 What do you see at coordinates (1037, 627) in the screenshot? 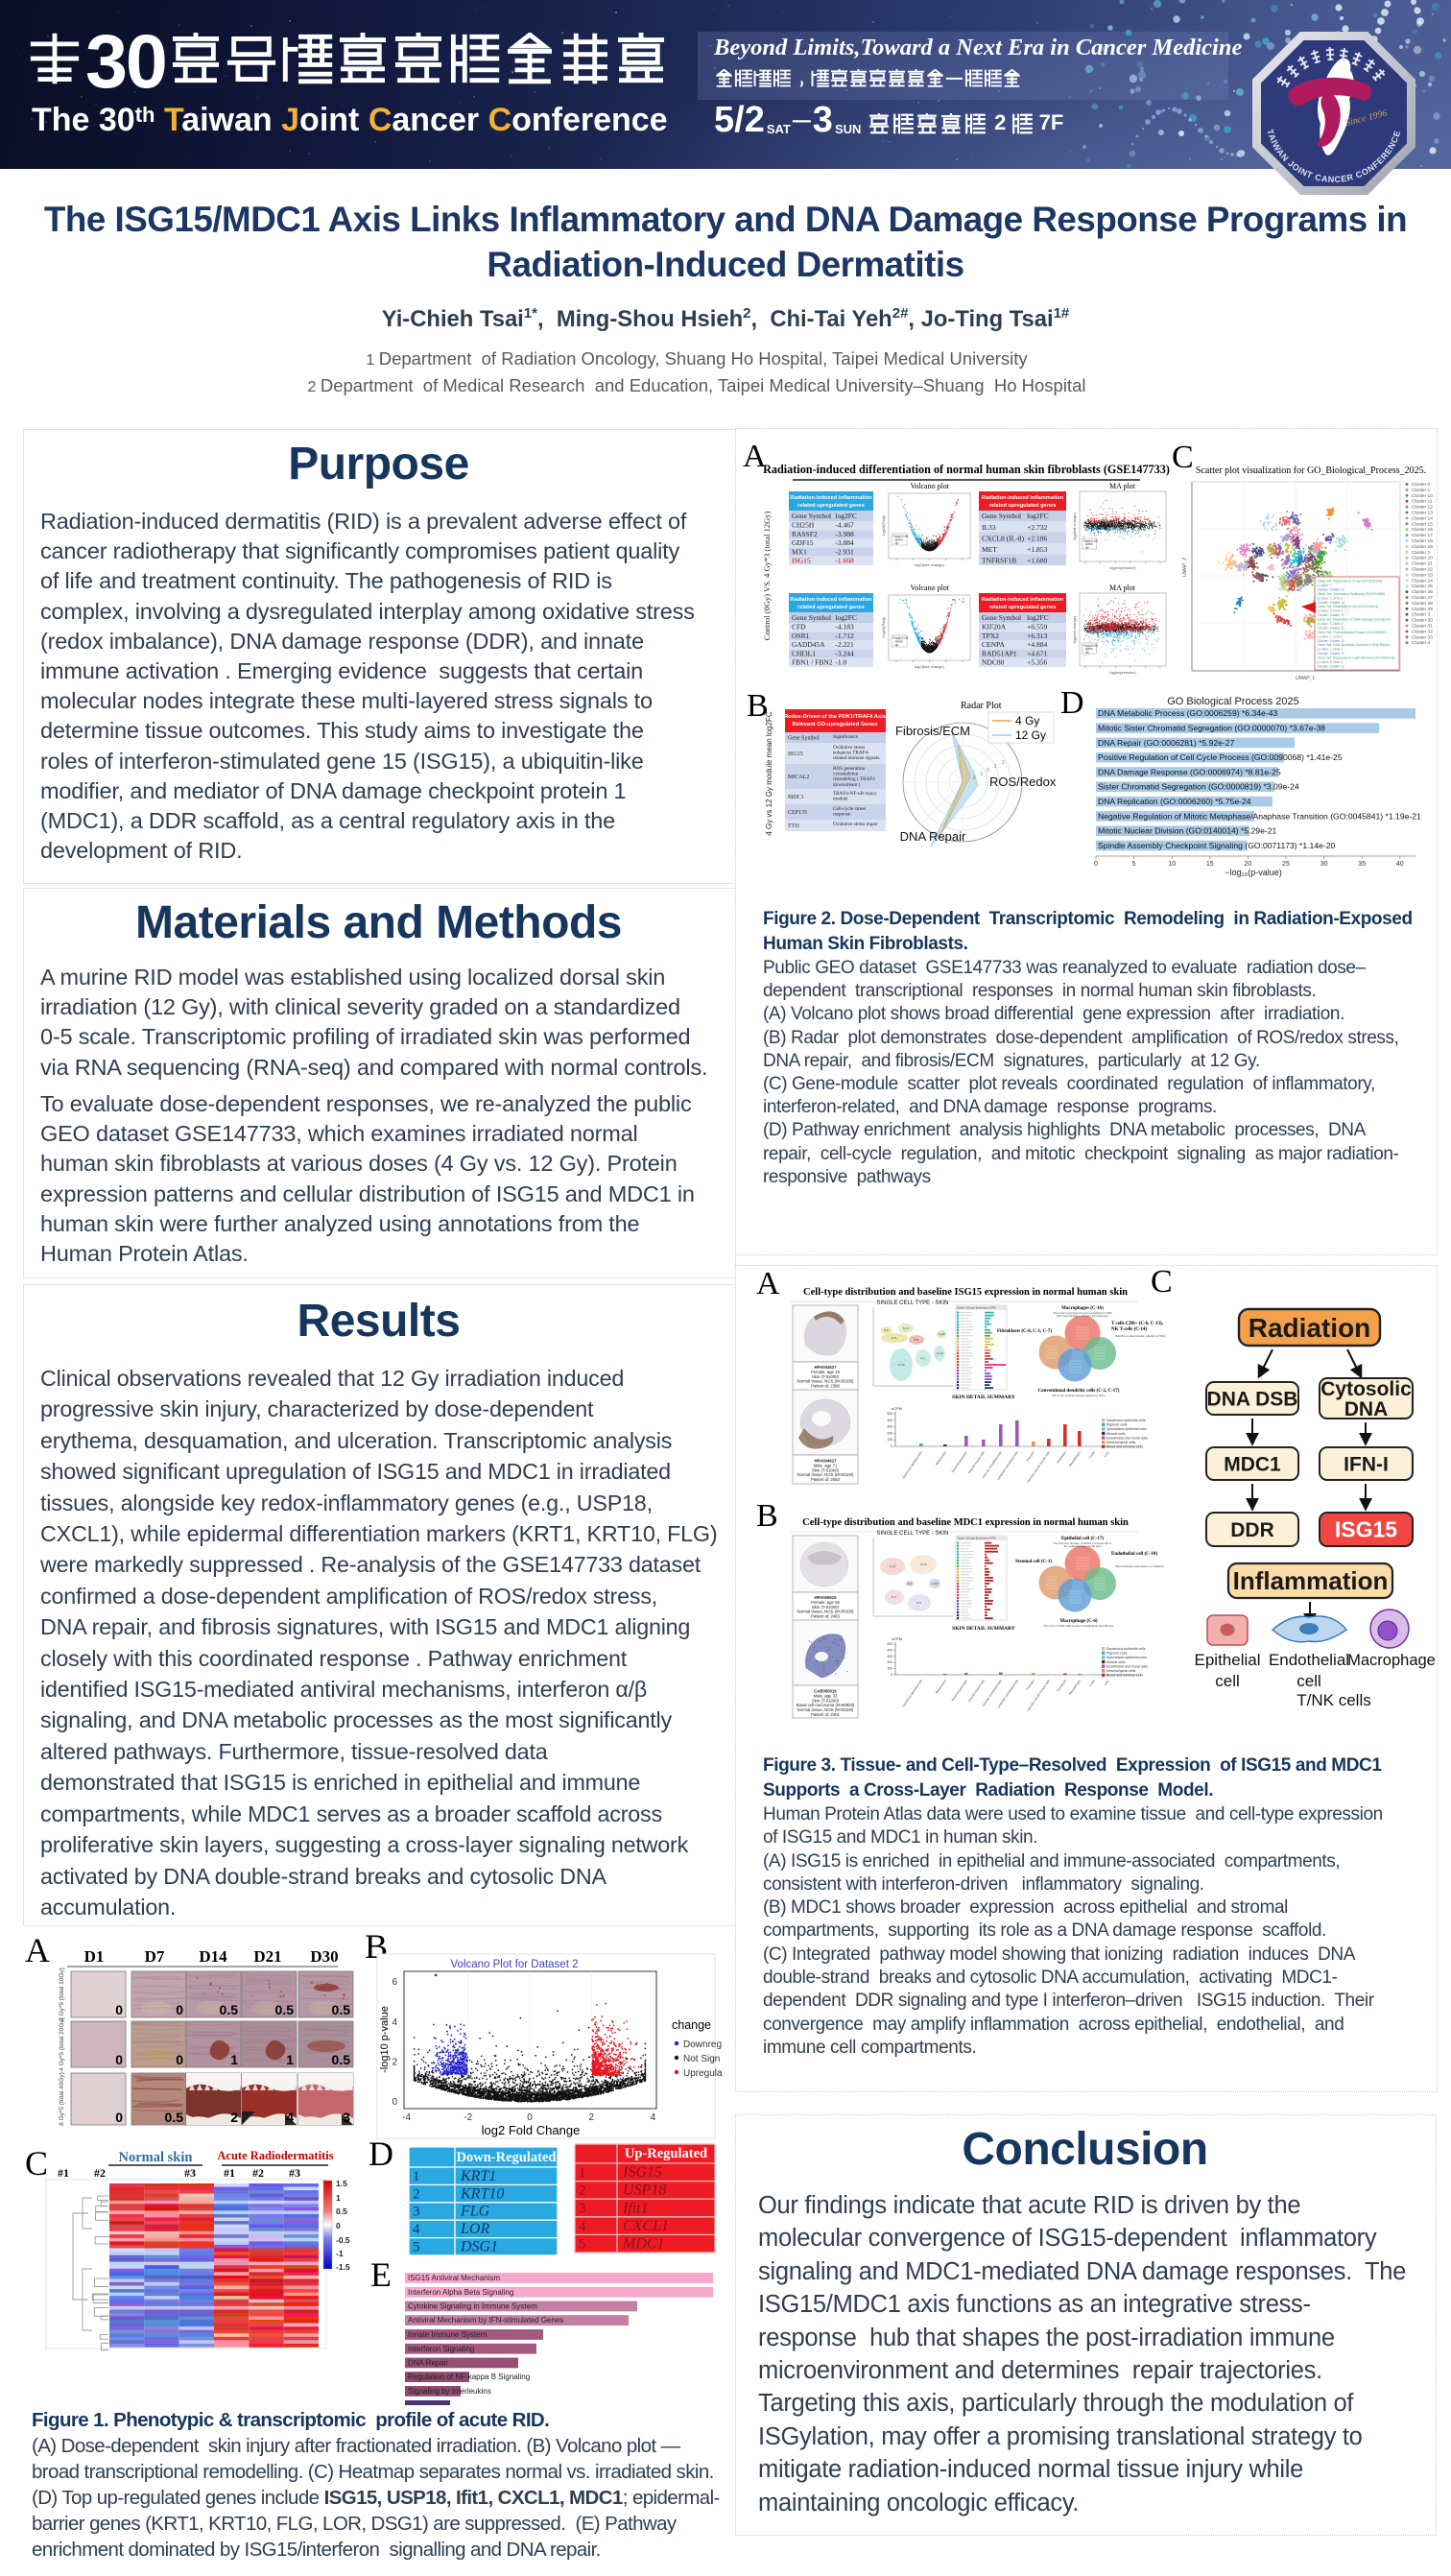
I see `svg-text: +6.559` at bounding box center [1037, 627].